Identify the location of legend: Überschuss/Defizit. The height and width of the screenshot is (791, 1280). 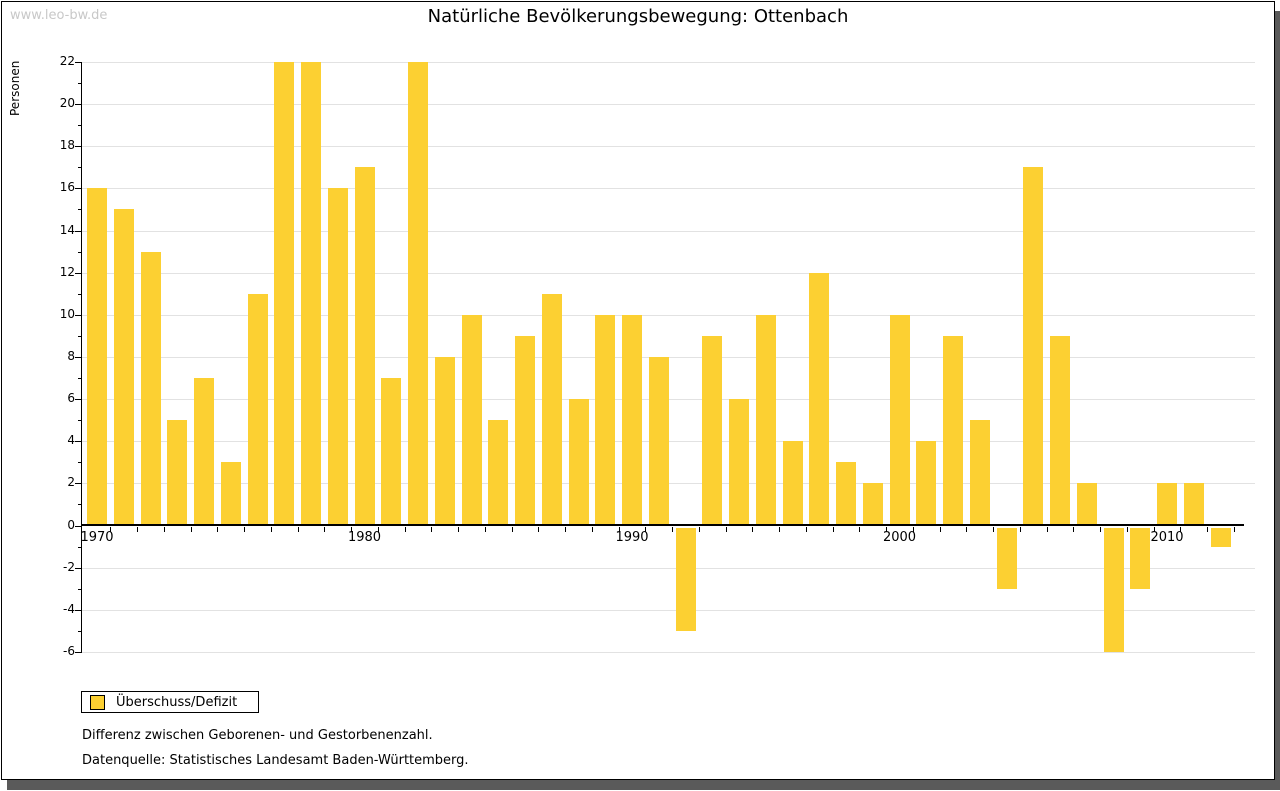
(170, 702).